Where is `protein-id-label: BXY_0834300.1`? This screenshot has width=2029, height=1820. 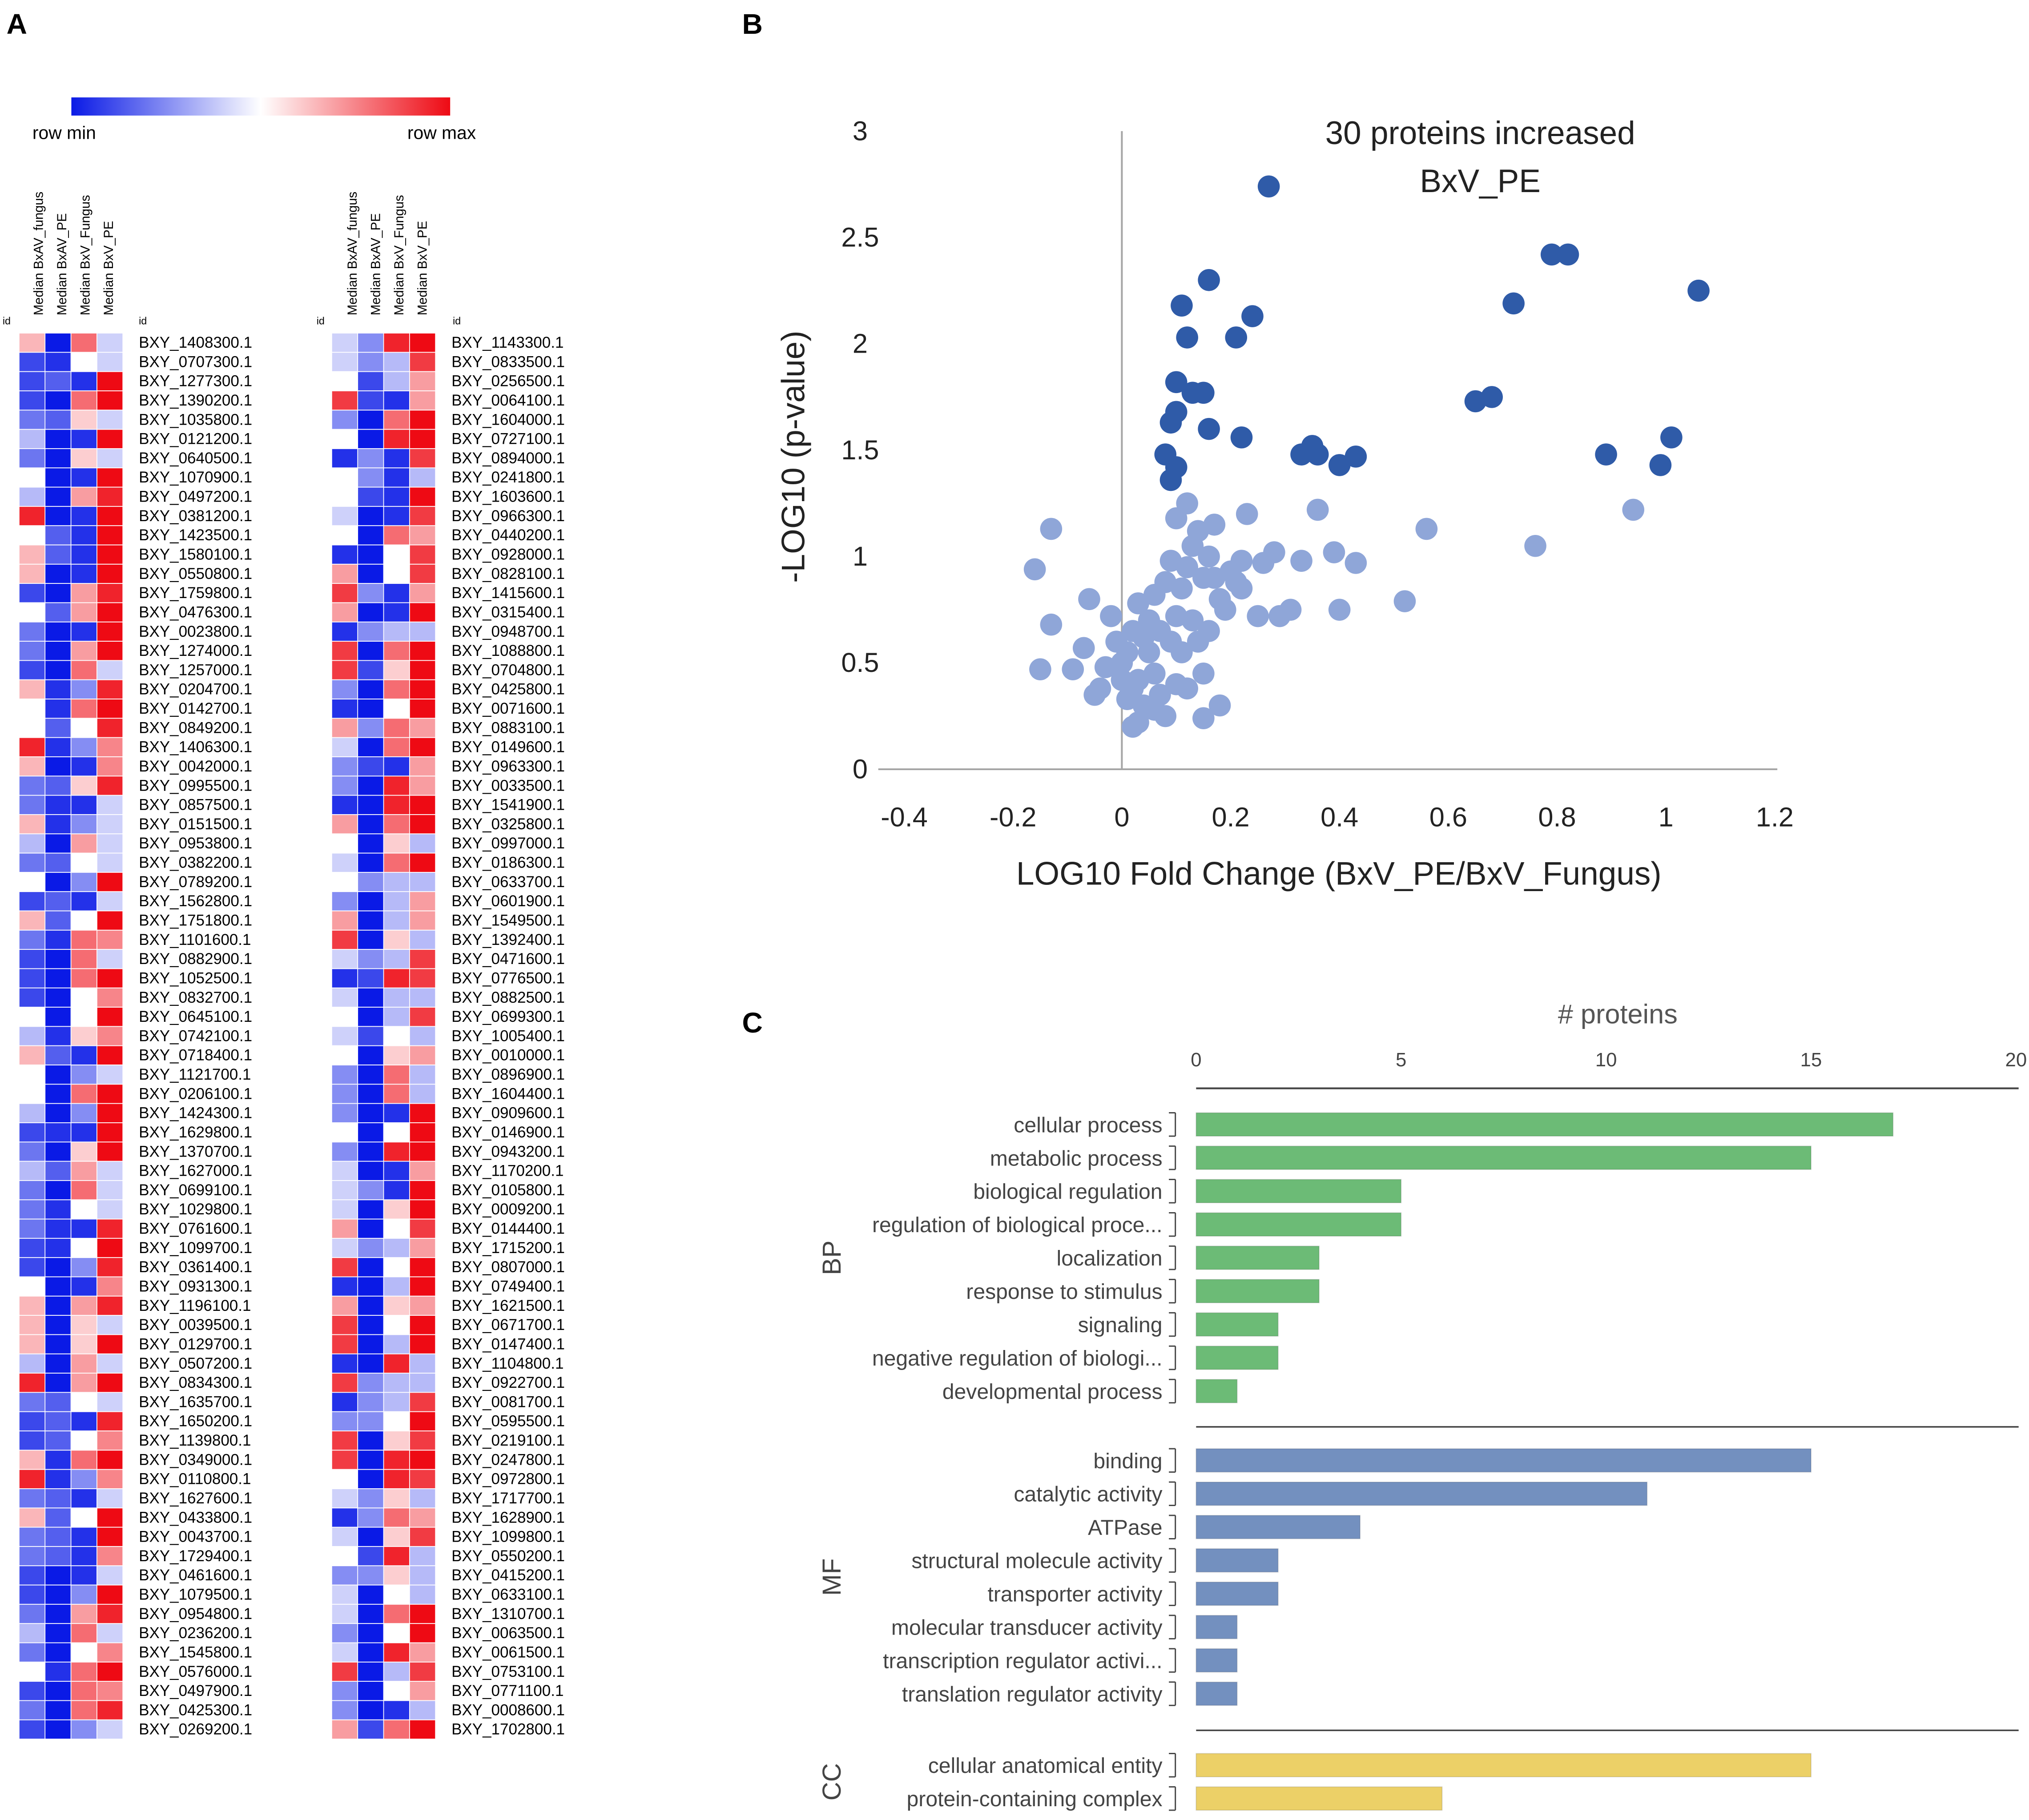 protein-id-label: BXY_0834300.1 is located at coordinates (195, 1382).